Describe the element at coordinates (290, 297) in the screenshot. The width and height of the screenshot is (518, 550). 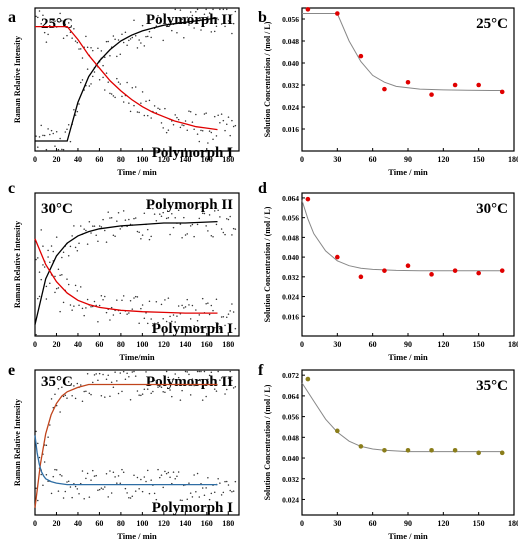
I see `y-tick-label: 0.024` at that location.